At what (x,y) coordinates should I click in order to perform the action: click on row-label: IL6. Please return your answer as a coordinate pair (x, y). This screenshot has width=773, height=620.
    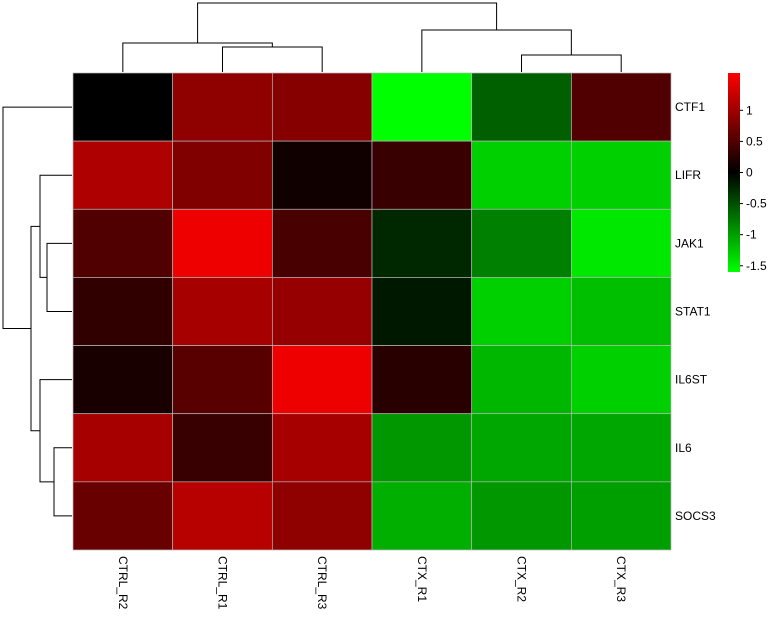
    Looking at the image, I should click on (683, 448).